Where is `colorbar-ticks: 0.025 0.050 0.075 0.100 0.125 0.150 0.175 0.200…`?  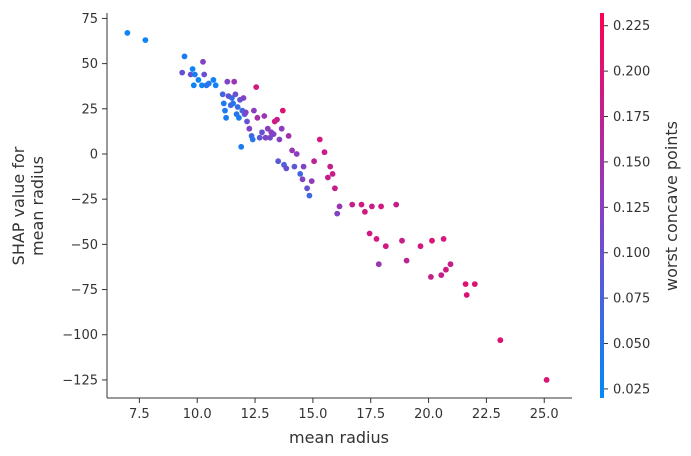
colorbar-ticks: 0.025 0.050 0.075 0.100 0.125 0.150 0.175 0.200… is located at coordinates (627, 208).